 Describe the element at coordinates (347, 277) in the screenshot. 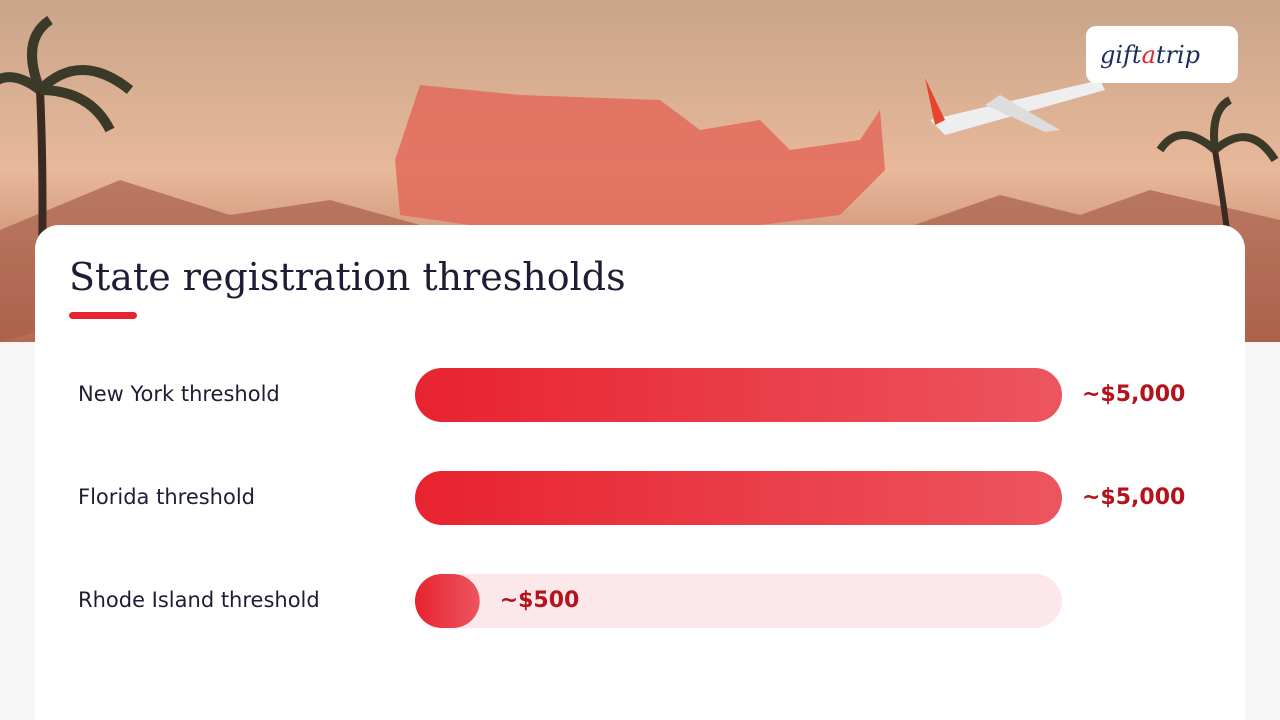

I see `chart-title: State registration thresholds` at that location.